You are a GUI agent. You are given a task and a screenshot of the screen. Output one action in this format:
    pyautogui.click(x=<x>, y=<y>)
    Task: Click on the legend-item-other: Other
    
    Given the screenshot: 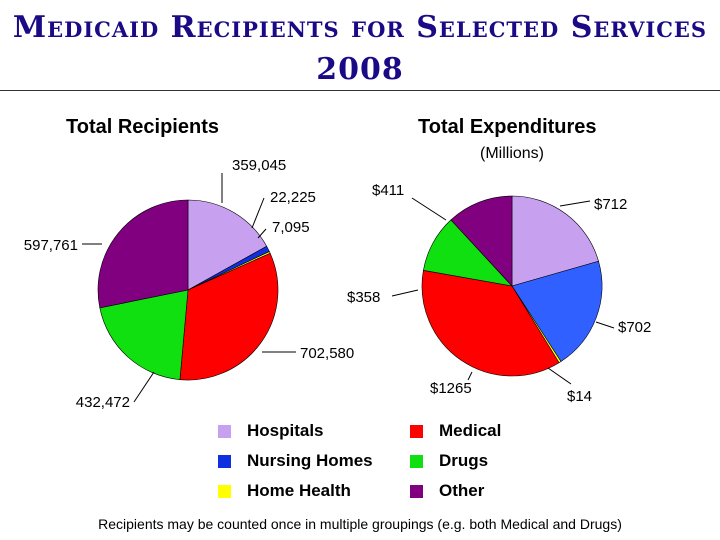 What is the action you would take?
    pyautogui.click(x=447, y=491)
    